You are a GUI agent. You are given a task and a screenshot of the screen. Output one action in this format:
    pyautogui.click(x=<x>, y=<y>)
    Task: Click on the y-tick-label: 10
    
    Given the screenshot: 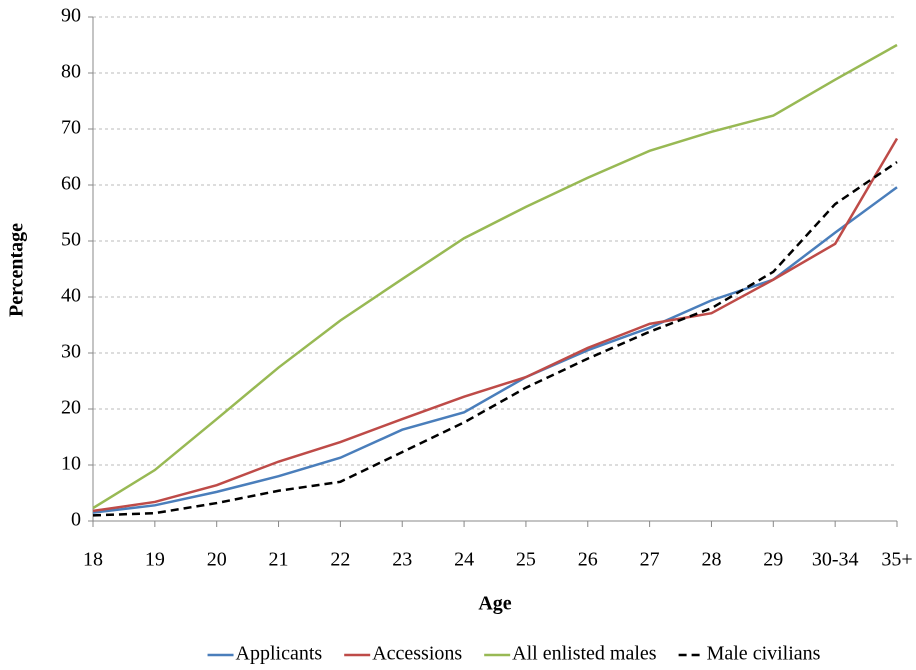 What is the action you would take?
    pyautogui.click(x=71, y=464)
    